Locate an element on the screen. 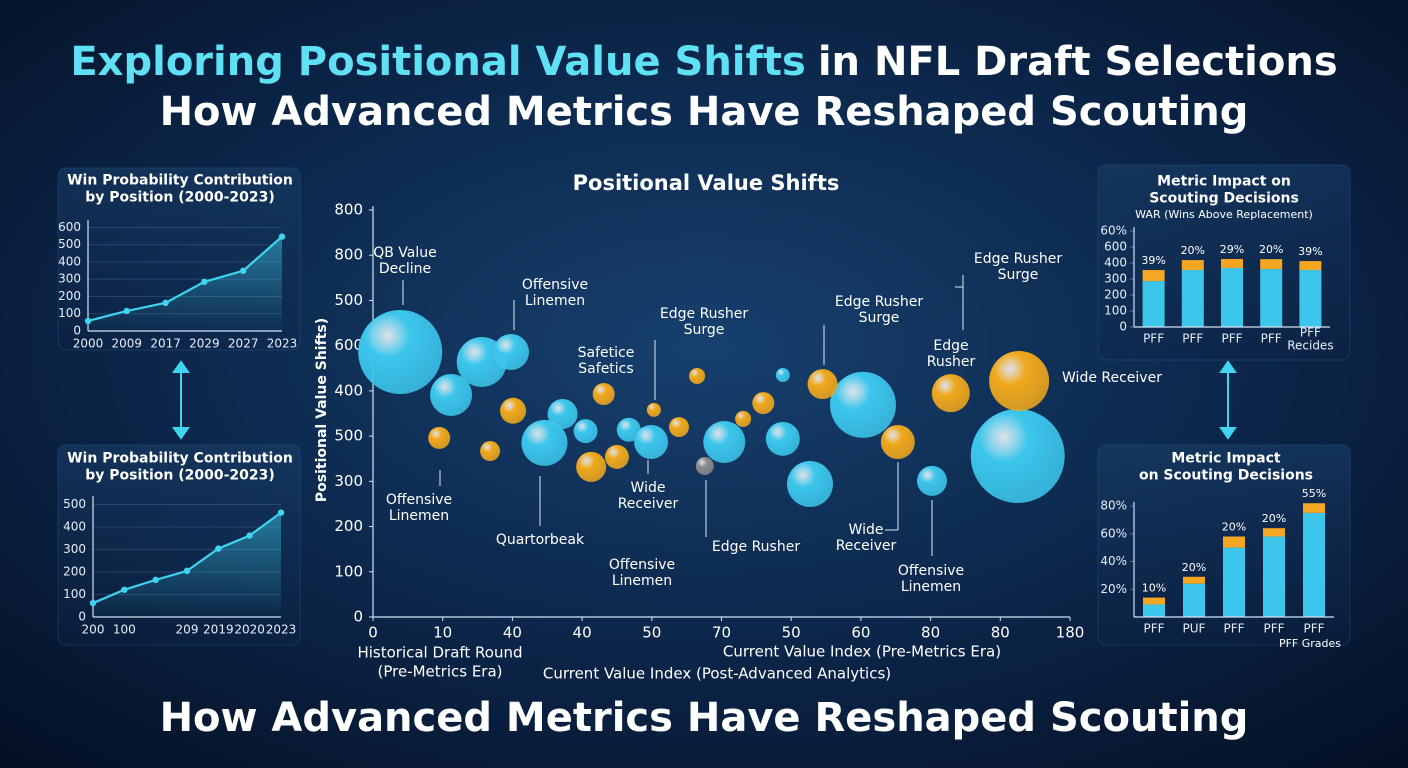  bar-label: 29% is located at coordinates (1232, 249).